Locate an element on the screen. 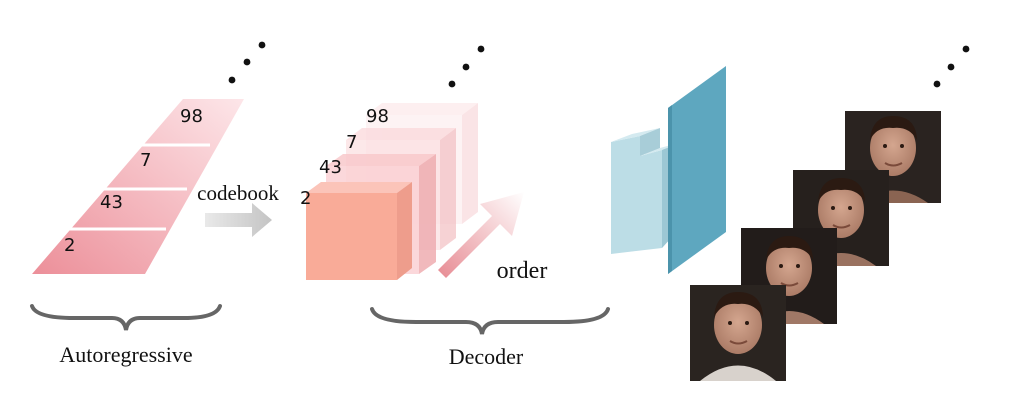 The height and width of the screenshot is (402, 1022). dec-token-7: 7 is located at coordinates (351, 142).